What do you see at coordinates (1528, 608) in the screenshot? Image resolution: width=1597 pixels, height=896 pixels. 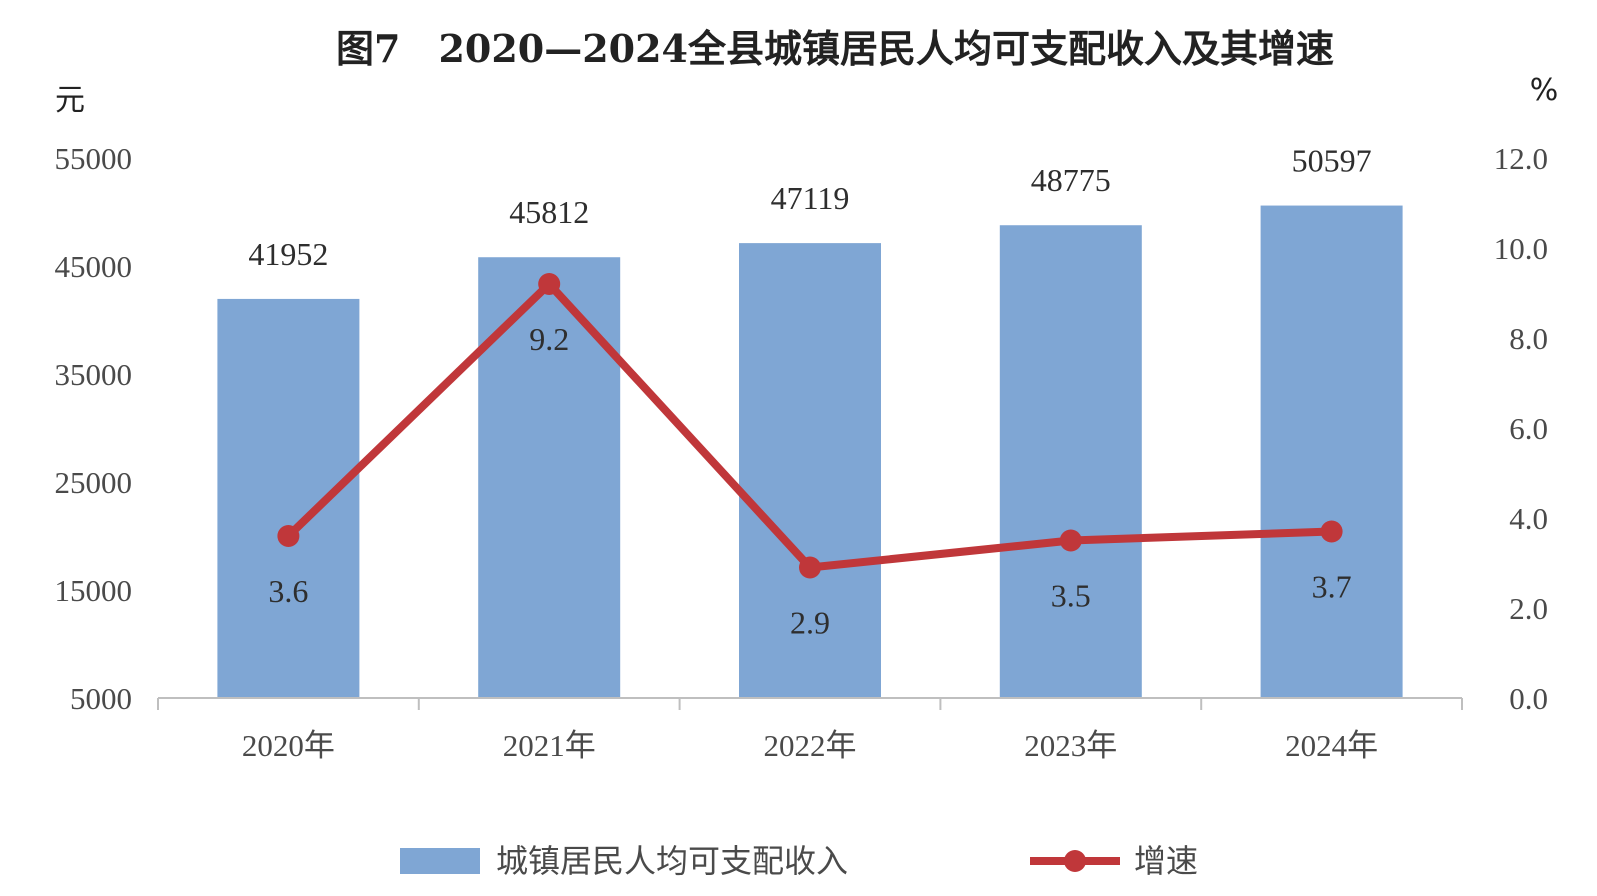 I see `right-tick-label-5: 2.0` at bounding box center [1528, 608].